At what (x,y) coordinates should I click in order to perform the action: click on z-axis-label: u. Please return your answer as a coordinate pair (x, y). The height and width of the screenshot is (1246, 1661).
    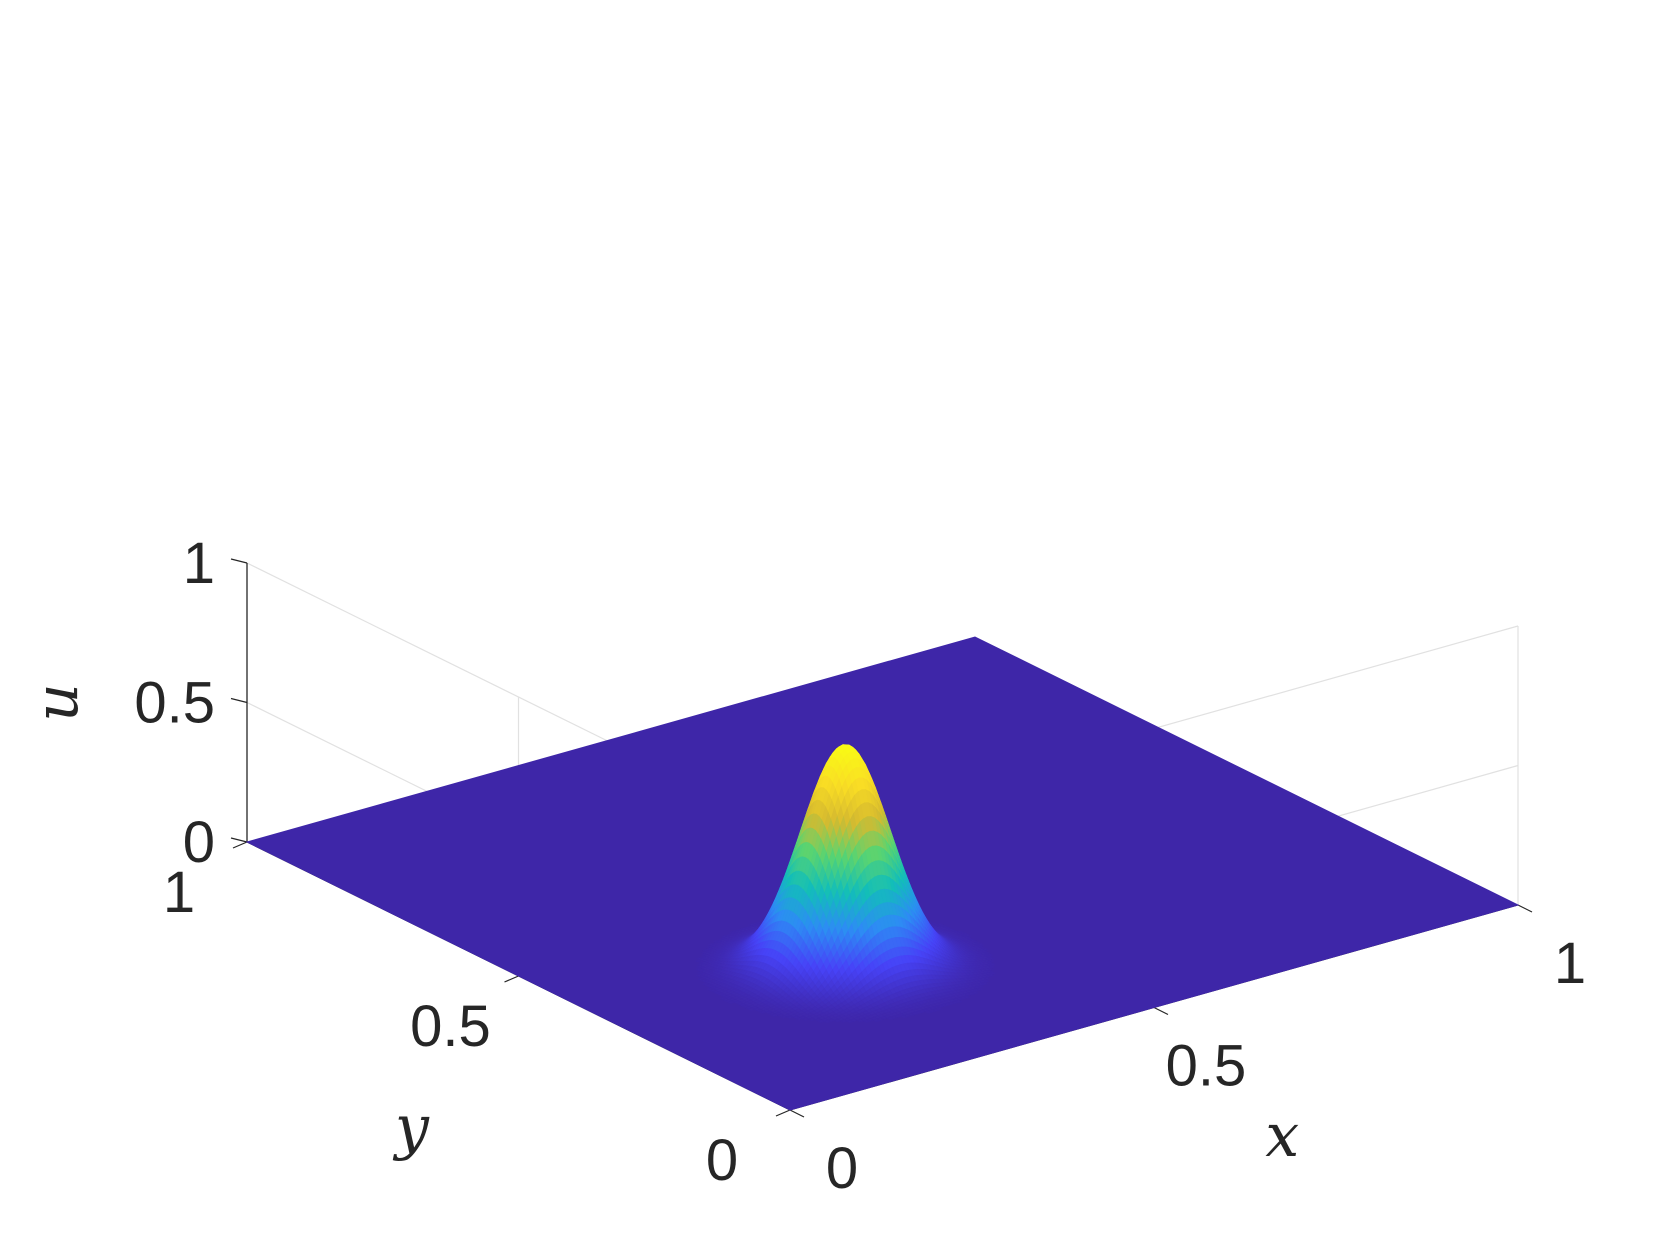
    Looking at the image, I should click on (57, 702).